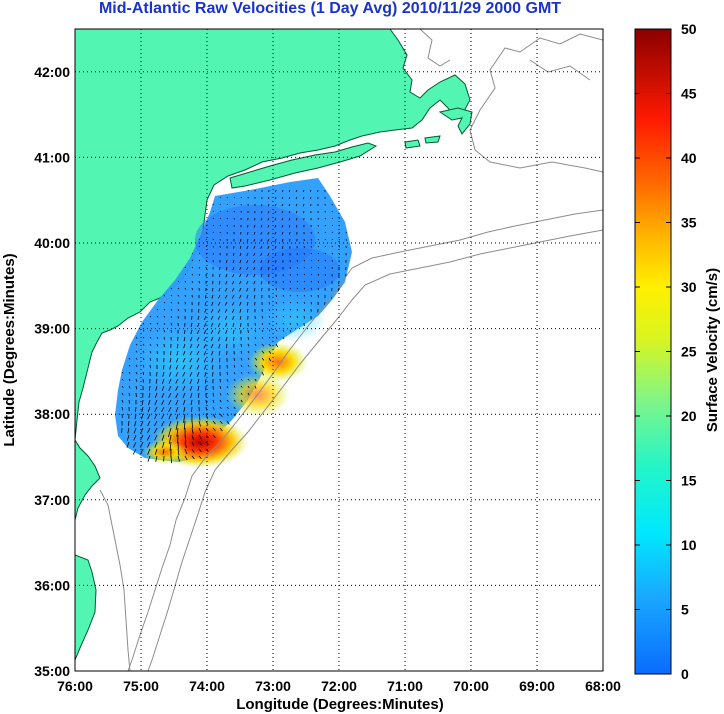 This screenshot has width=724, height=714. I want to click on y-tick-label: 40:00, so click(52, 243).